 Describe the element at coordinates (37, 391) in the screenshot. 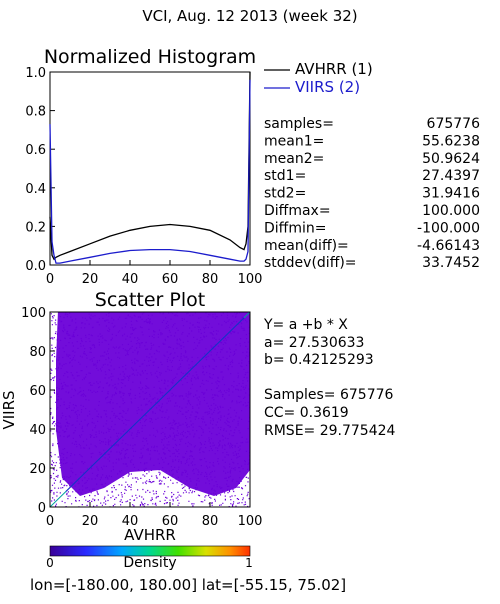

I see `scatter-y-tick-label: 60` at that location.